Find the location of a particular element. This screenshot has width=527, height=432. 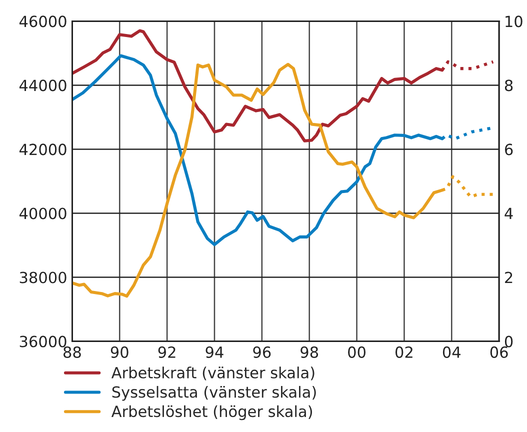

x-tick-label: 02 is located at coordinates (403, 352).